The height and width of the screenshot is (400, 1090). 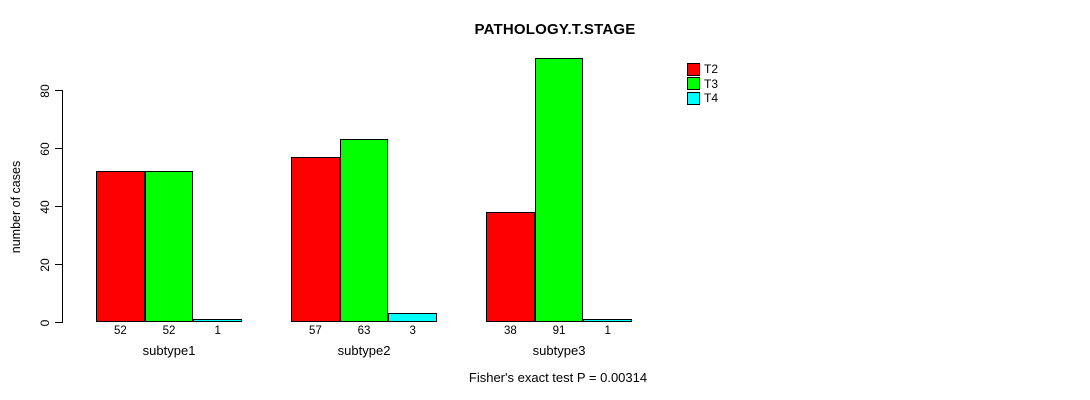 I want to click on legend-label: T3, so click(x=711, y=83).